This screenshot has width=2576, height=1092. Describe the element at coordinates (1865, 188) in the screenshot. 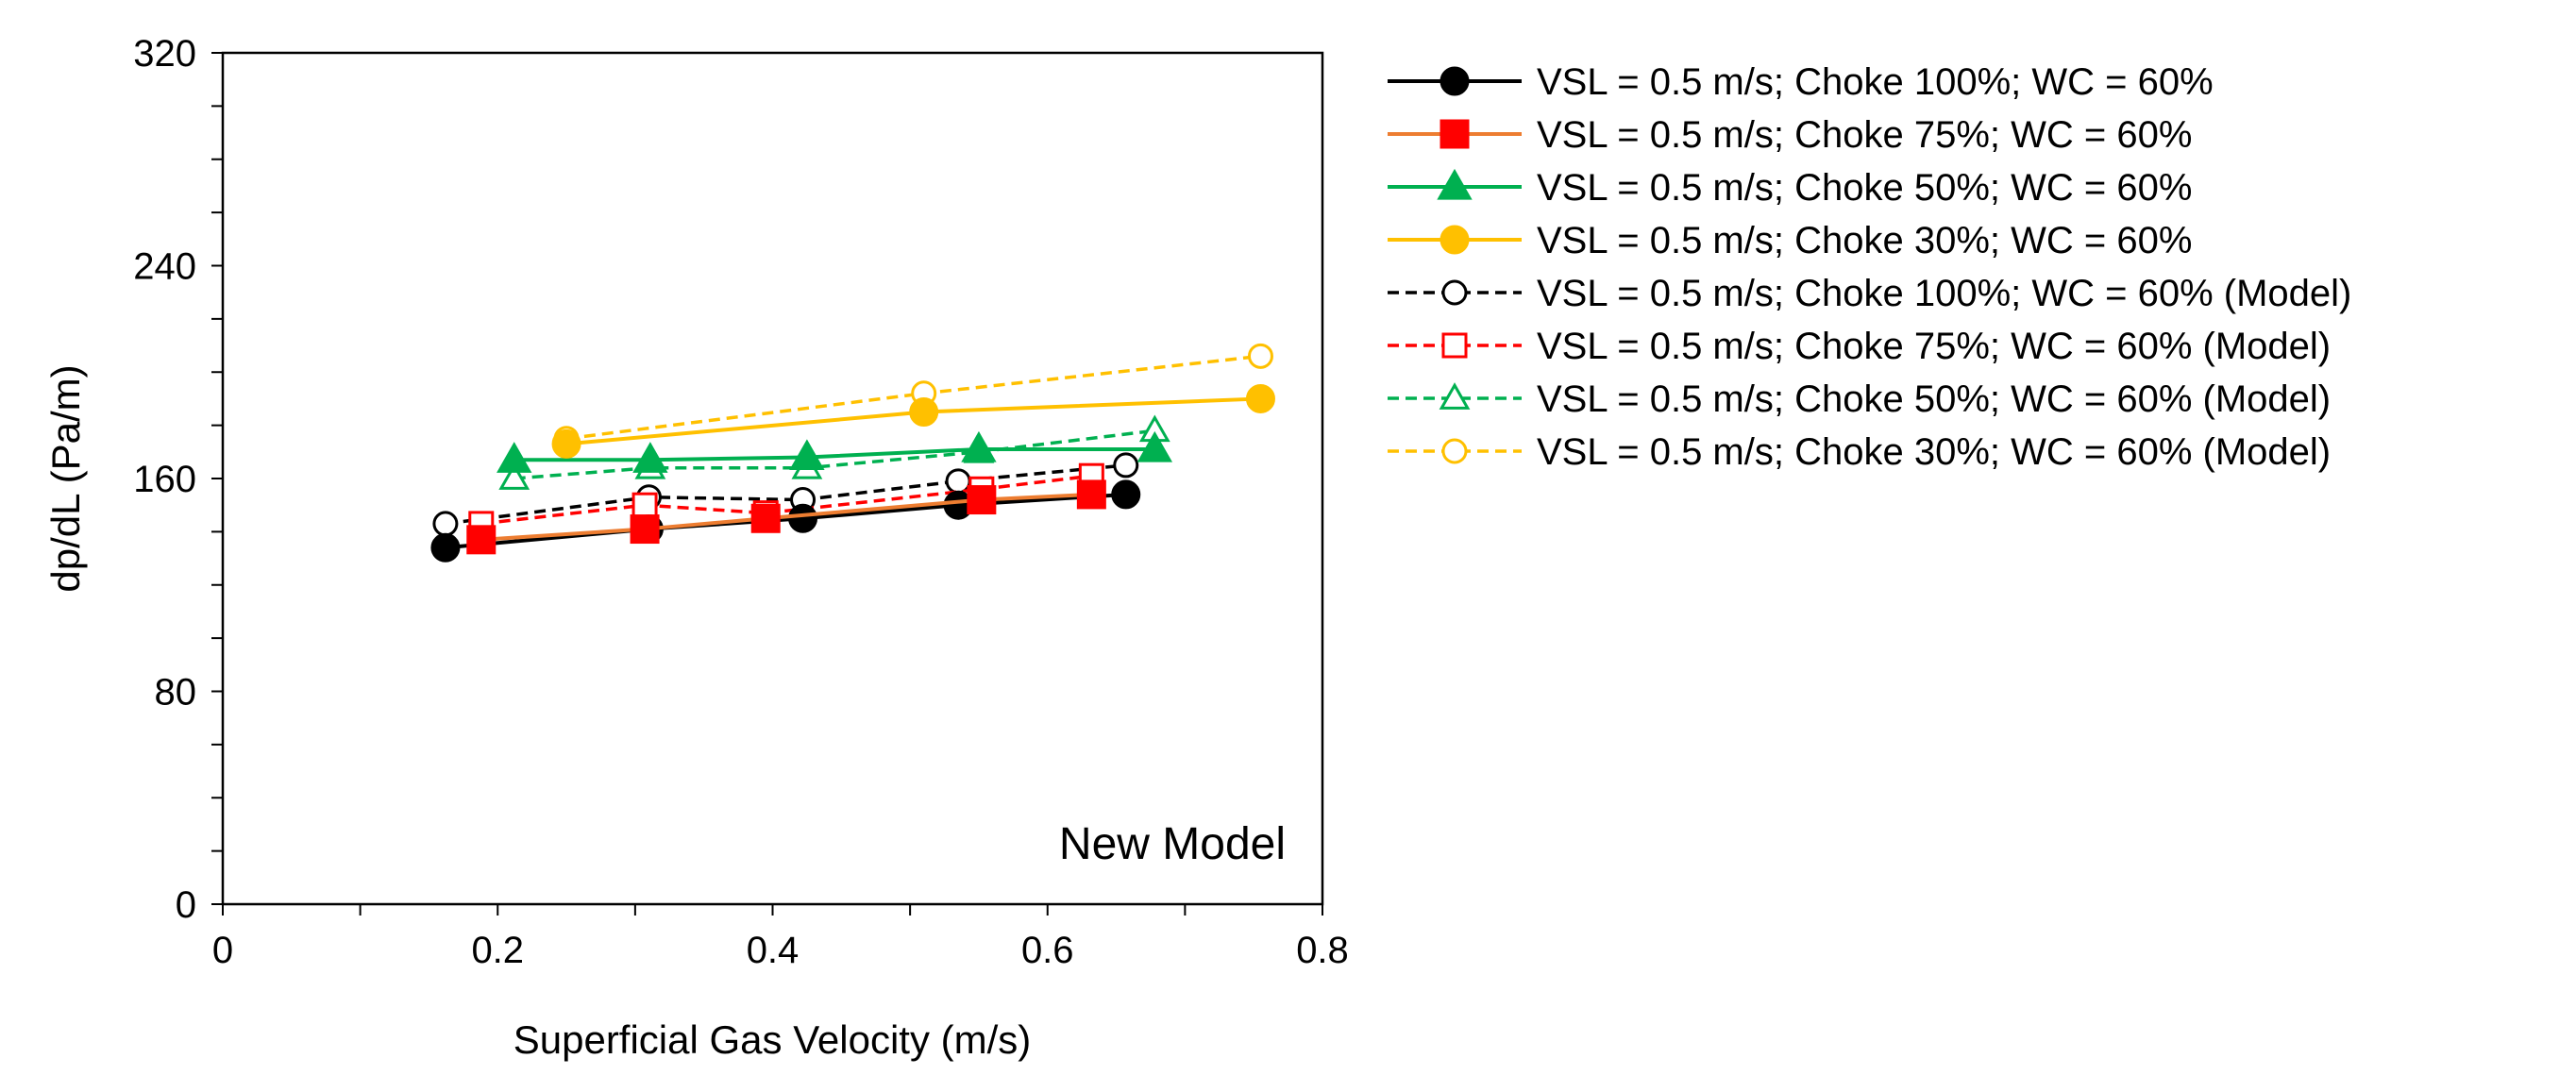

I see `legend-label: VSL = 0.5 m/s; Choke 50%; WC = 60%` at that location.